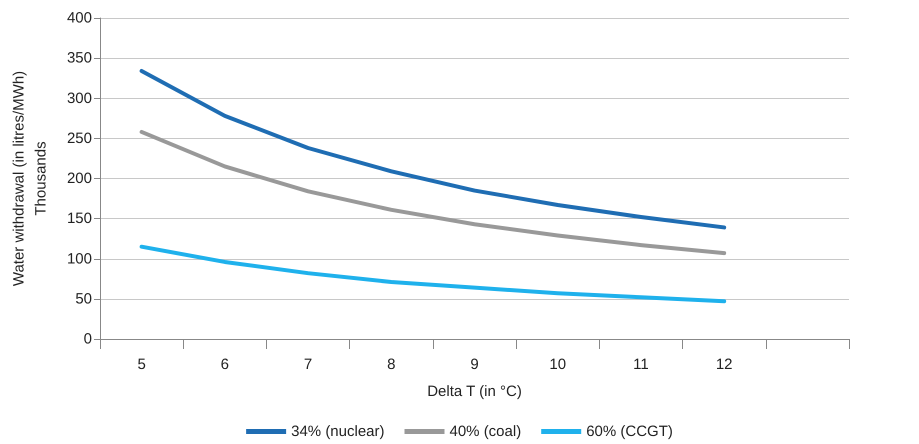 This screenshot has height=444, width=919. I want to click on y-tick-label: 0, so click(88, 339).